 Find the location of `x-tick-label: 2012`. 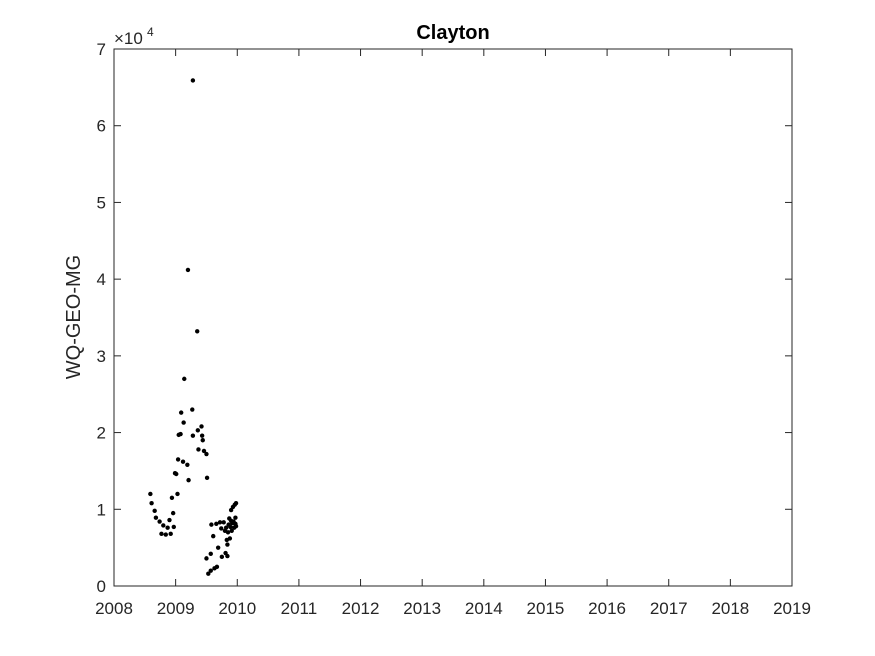

x-tick-label: 2012 is located at coordinates (361, 608).